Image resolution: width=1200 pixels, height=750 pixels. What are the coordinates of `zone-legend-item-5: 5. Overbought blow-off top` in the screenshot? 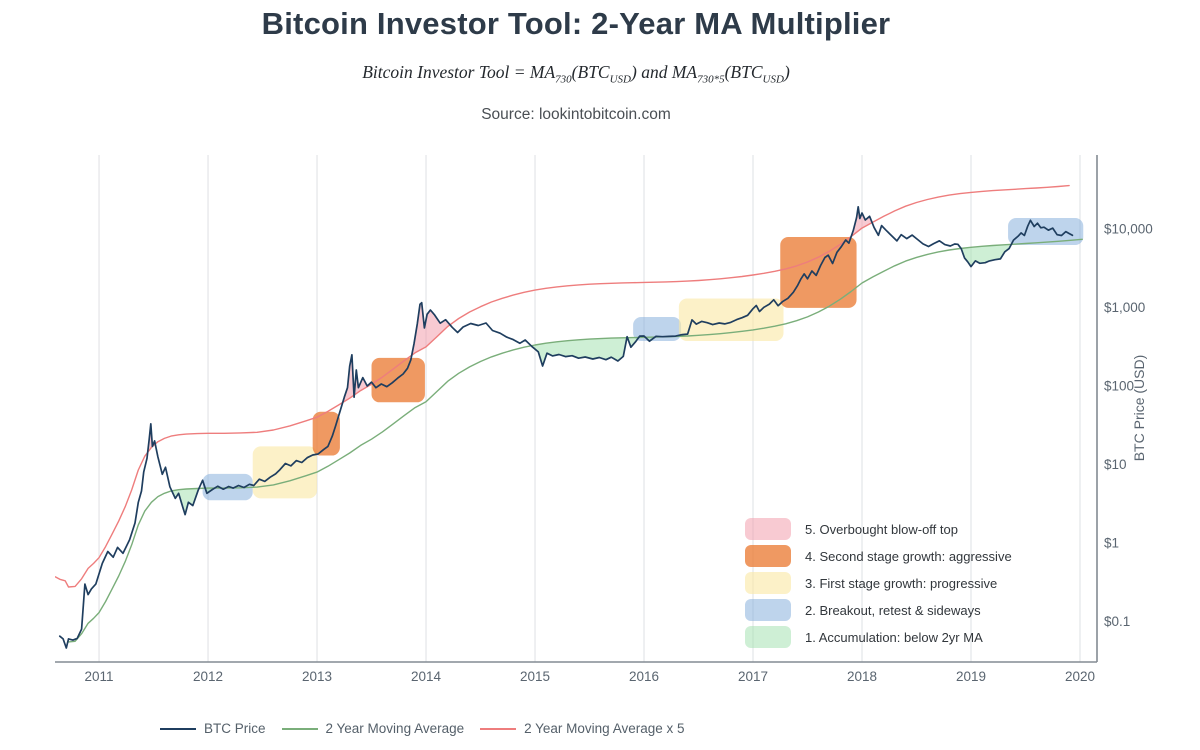 It's located at (878, 529).